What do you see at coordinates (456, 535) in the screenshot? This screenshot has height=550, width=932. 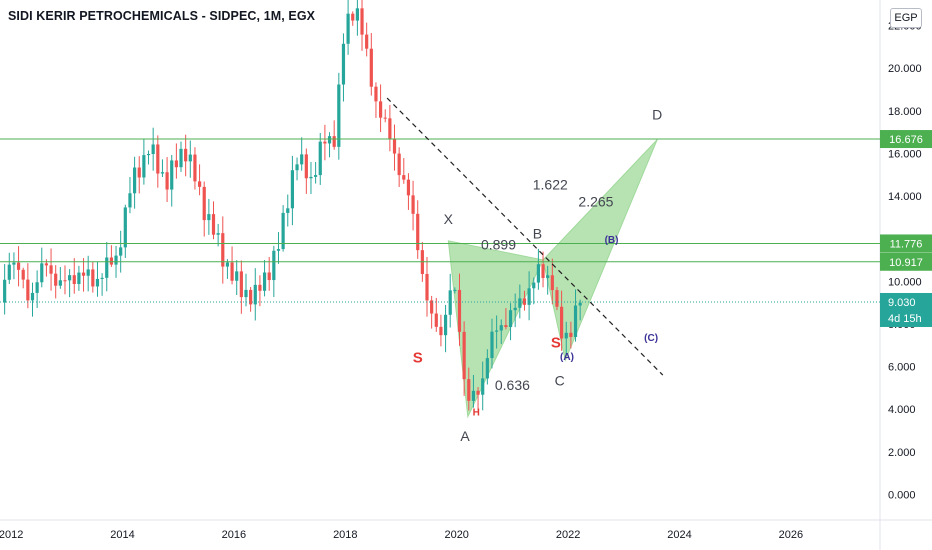 I see `x-tick-label: 2020` at bounding box center [456, 535].